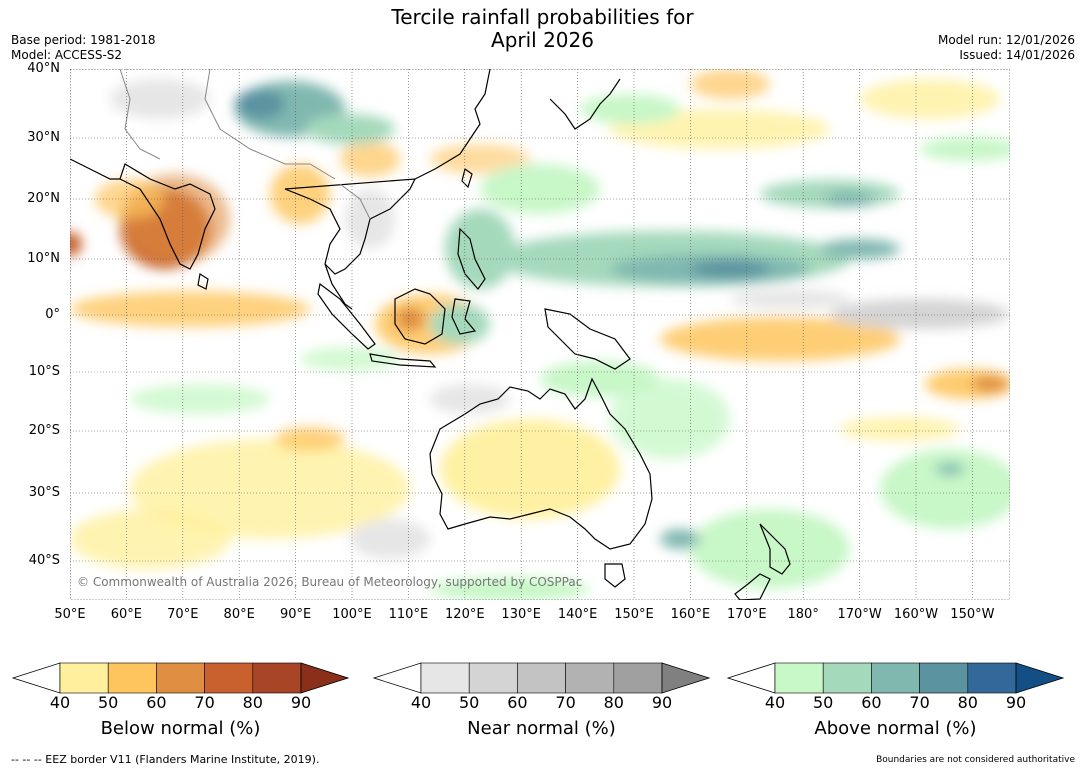  Describe the element at coordinates (972, 614) in the screenshot. I see `longitude-label: 150°W` at that location.